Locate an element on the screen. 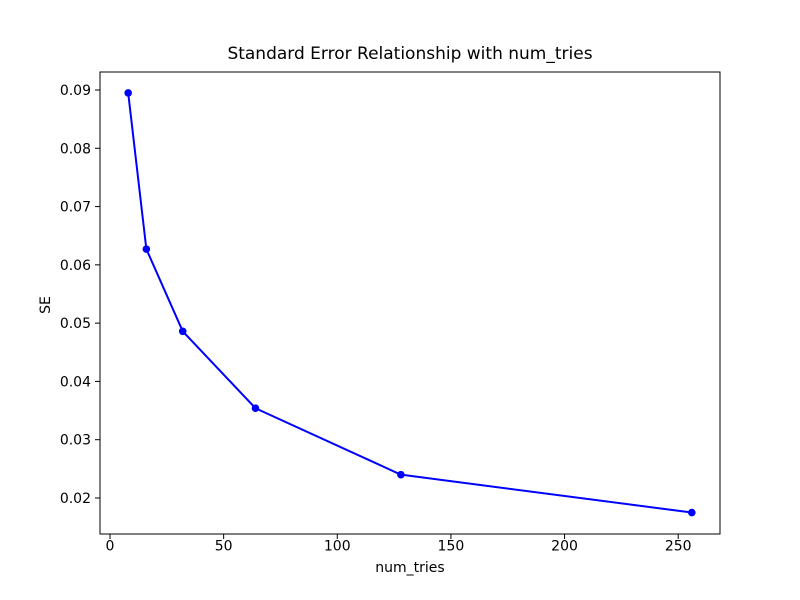  y-tick-label: 0.08 is located at coordinates (75, 149).